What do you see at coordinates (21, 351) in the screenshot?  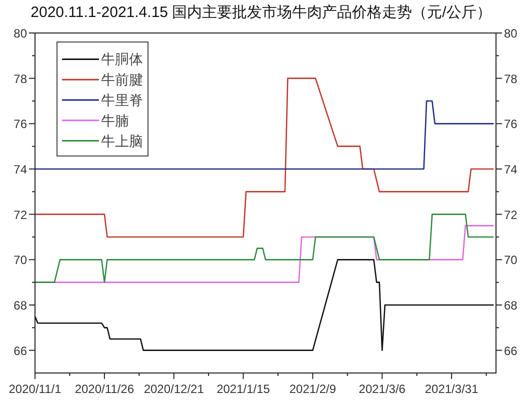 I see `y-tick-label: 66` at bounding box center [21, 351].